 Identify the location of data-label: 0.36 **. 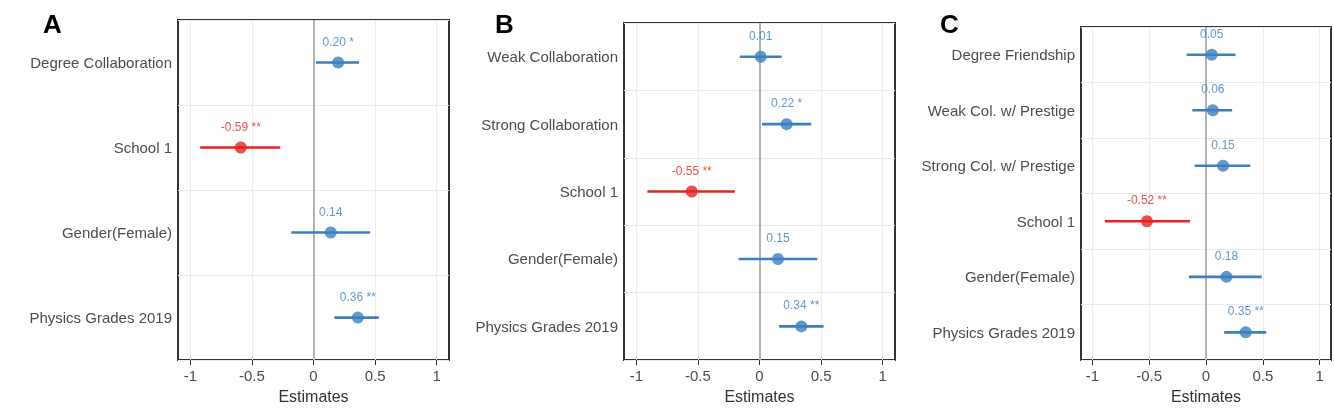
(358, 296).